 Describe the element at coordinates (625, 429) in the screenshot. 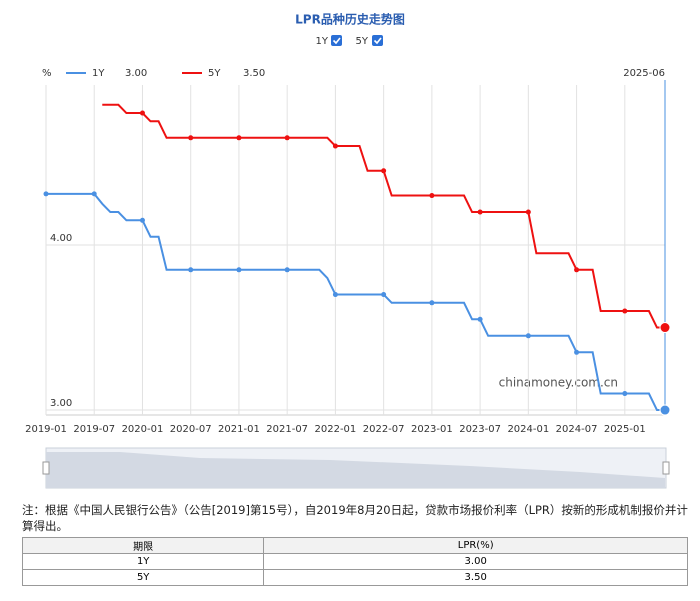

I see `x-tick-label: 2025-01` at that location.